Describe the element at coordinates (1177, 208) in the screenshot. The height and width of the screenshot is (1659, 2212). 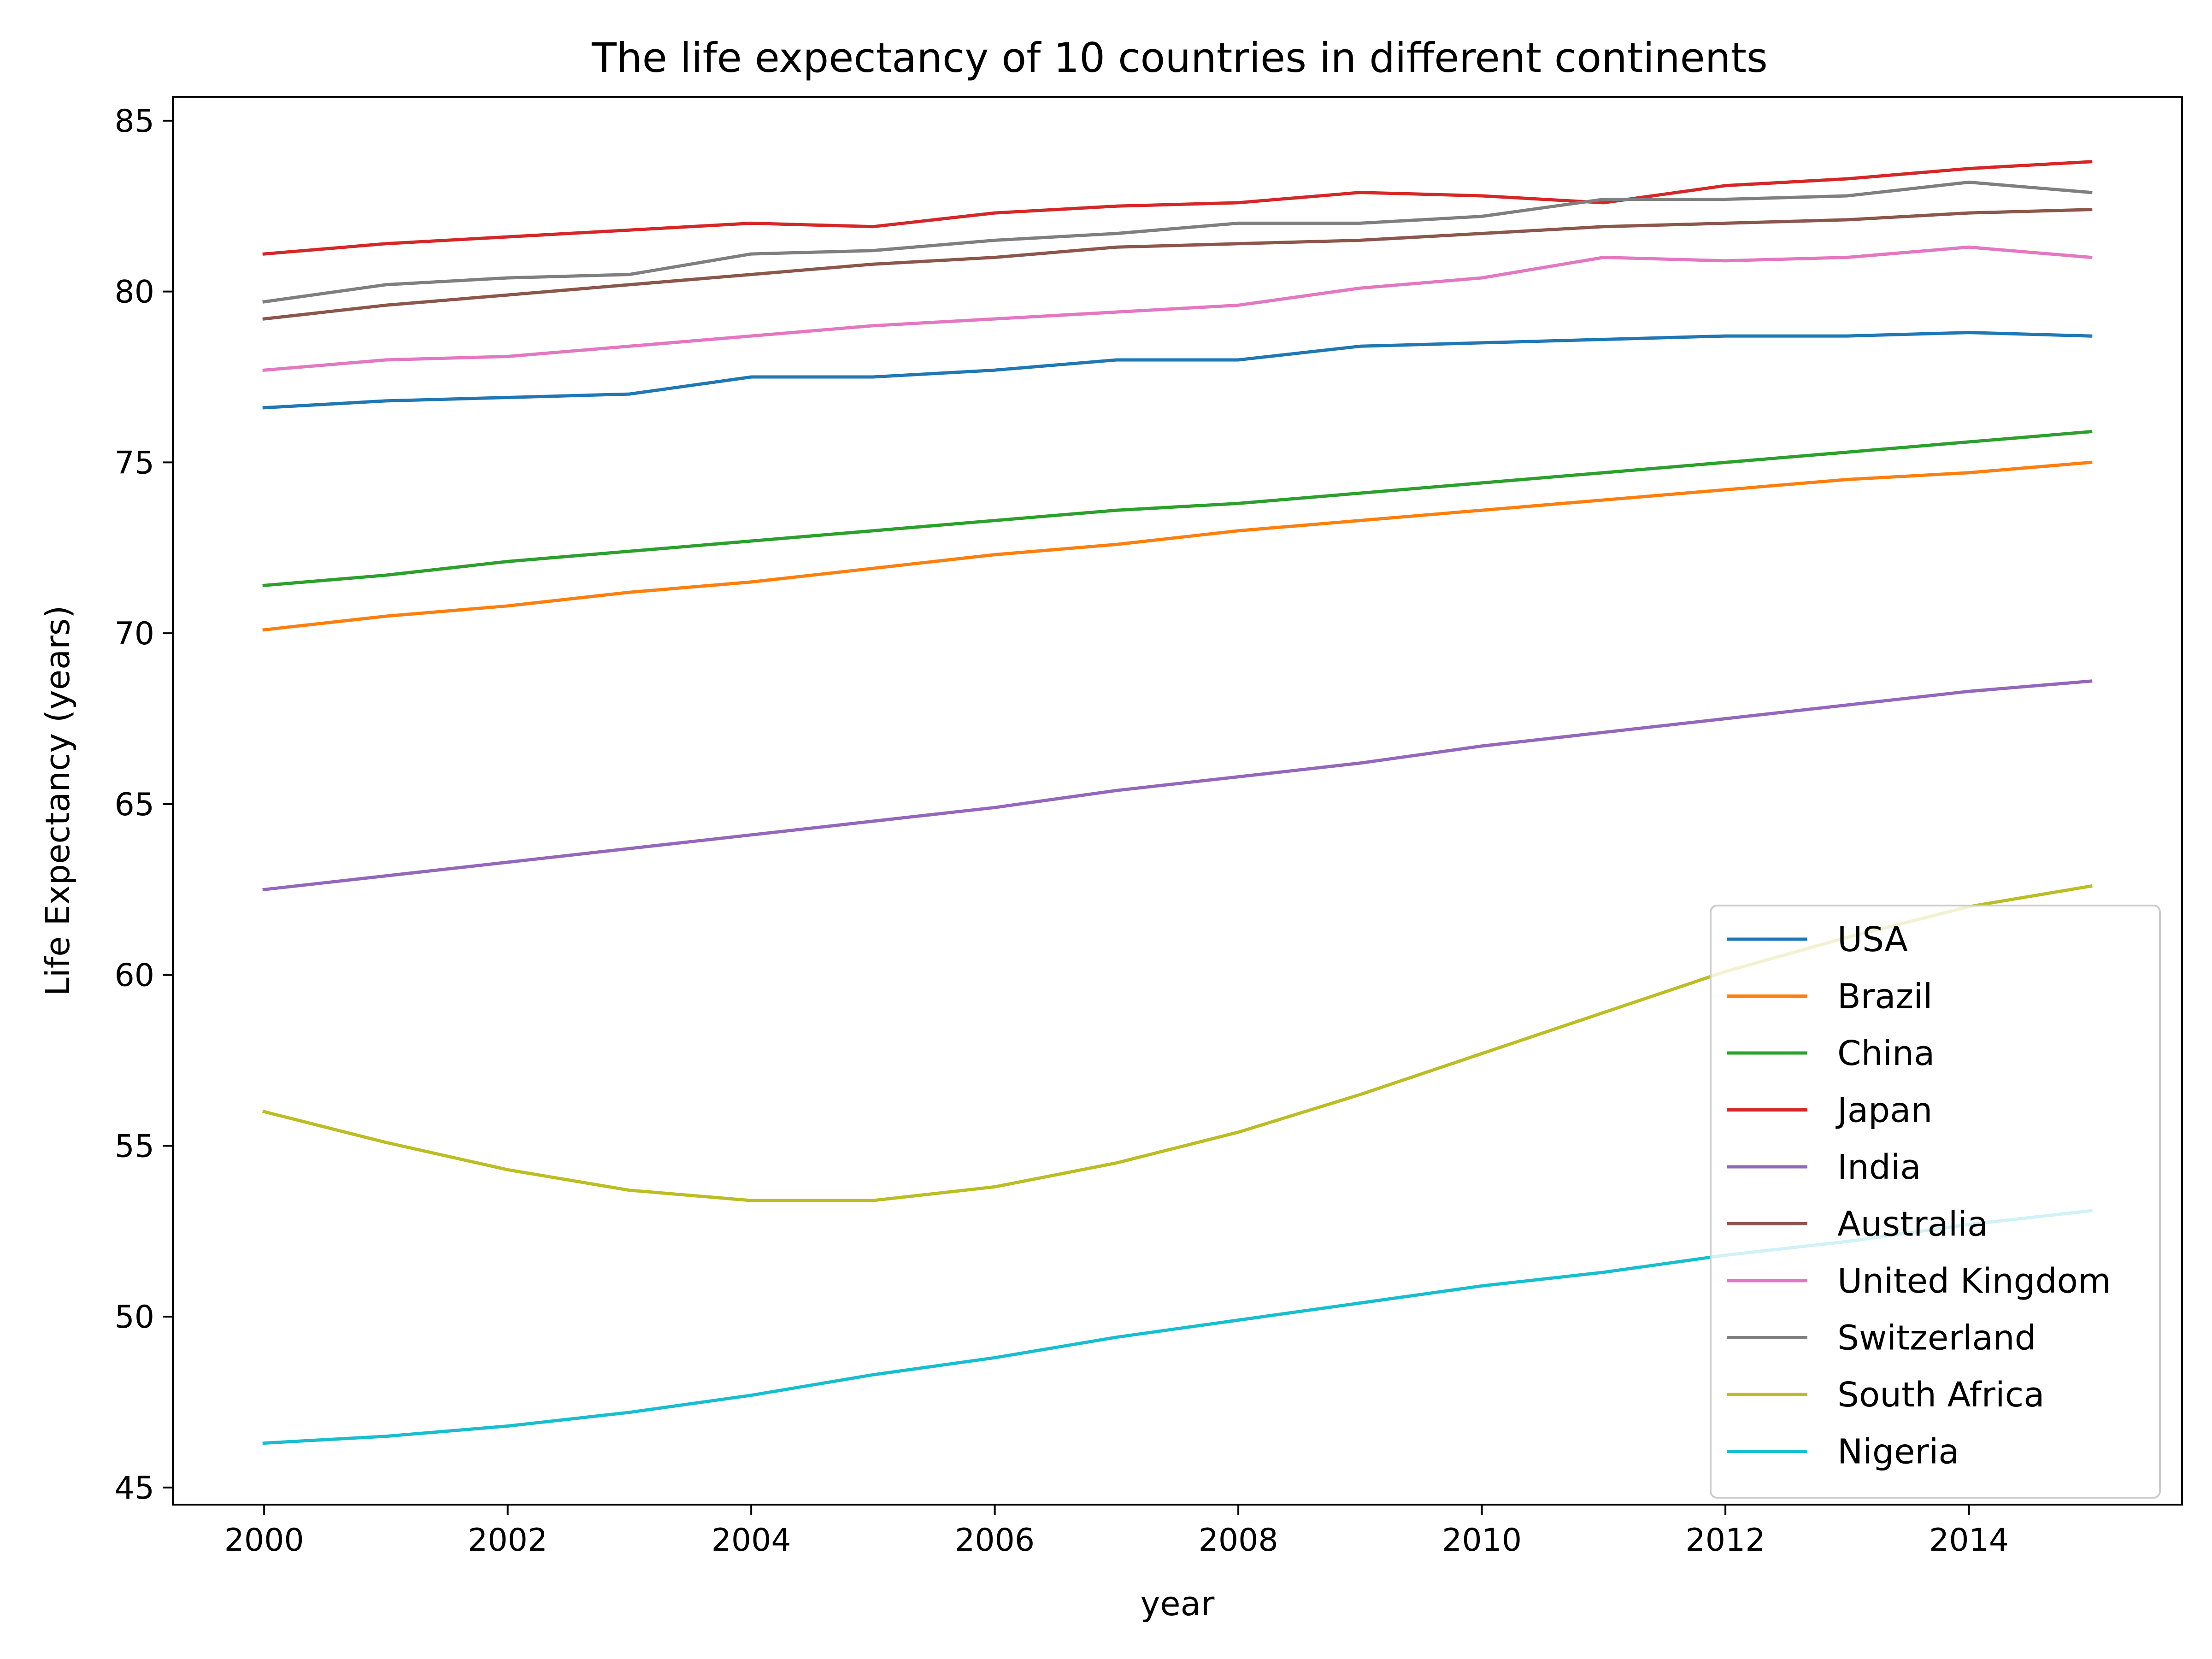
I see `series-line-japan` at that location.